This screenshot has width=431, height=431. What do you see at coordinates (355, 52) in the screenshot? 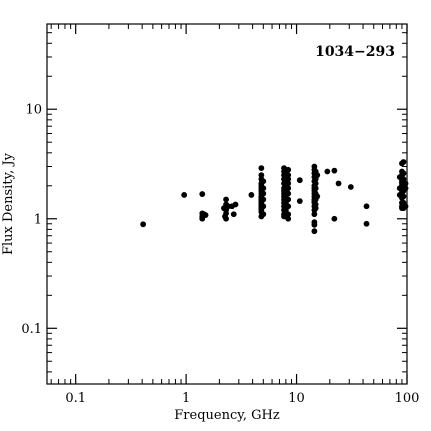
I see `chart-title: 1034−293` at bounding box center [355, 52].